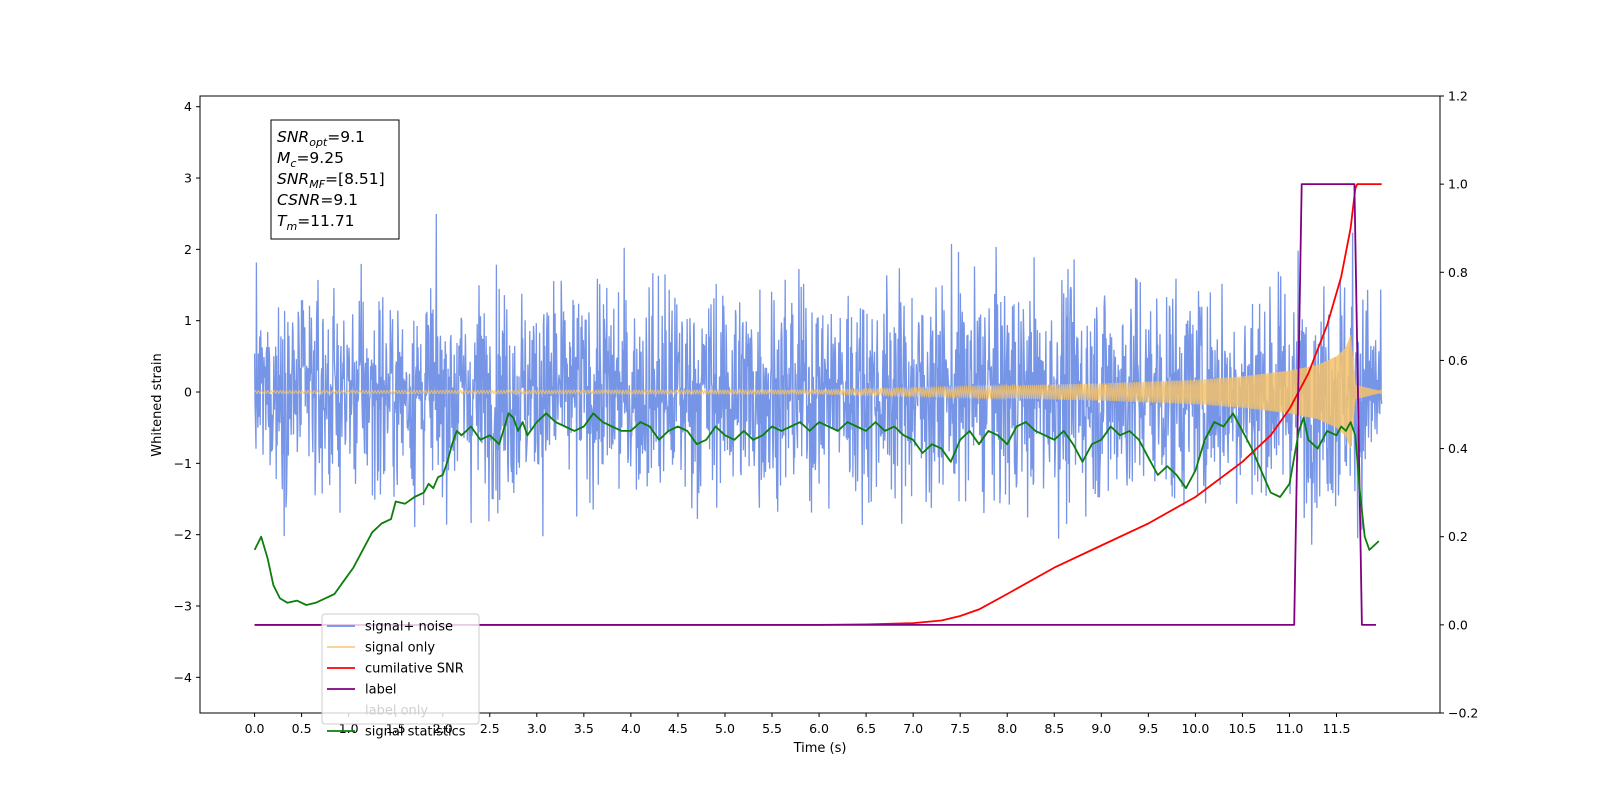 The width and height of the screenshot is (1600, 800). What do you see at coordinates (321, 138) in the screenshot?
I see `info-box-line: SNRopt=9.1` at bounding box center [321, 138].